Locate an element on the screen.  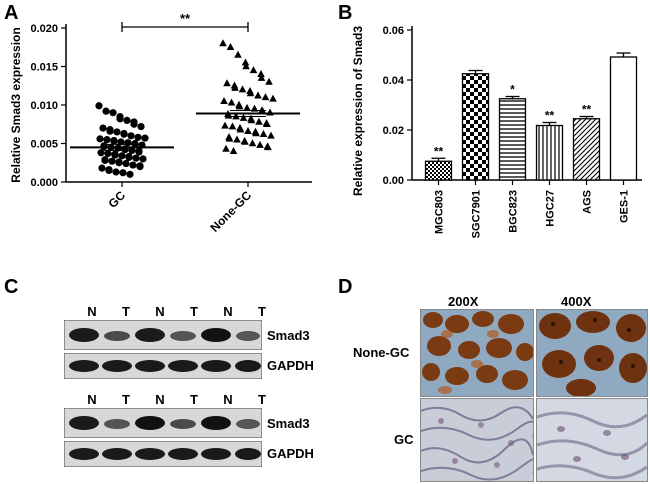
y-tick-label: 0.02 is located at coordinates (393, 131).